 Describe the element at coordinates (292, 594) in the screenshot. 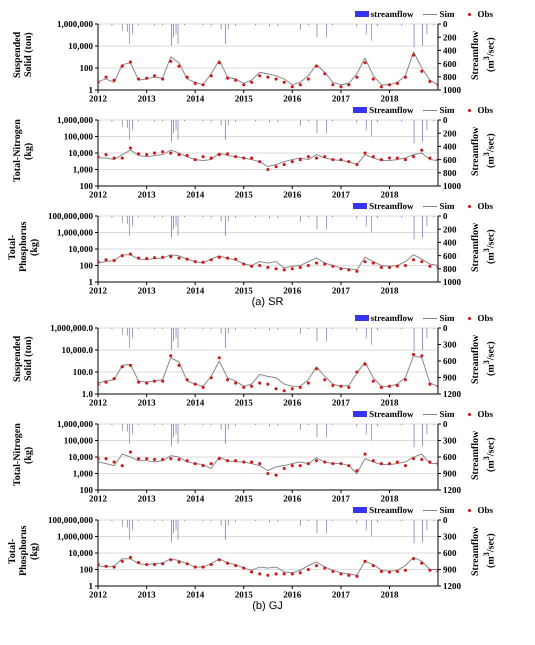

I see `x-tick-label: 2016` at that location.